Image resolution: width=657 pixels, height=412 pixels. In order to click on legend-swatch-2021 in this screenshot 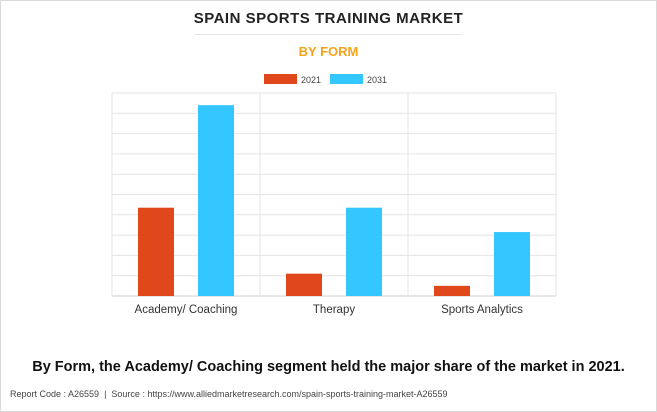, I will do `click(280, 79)`.